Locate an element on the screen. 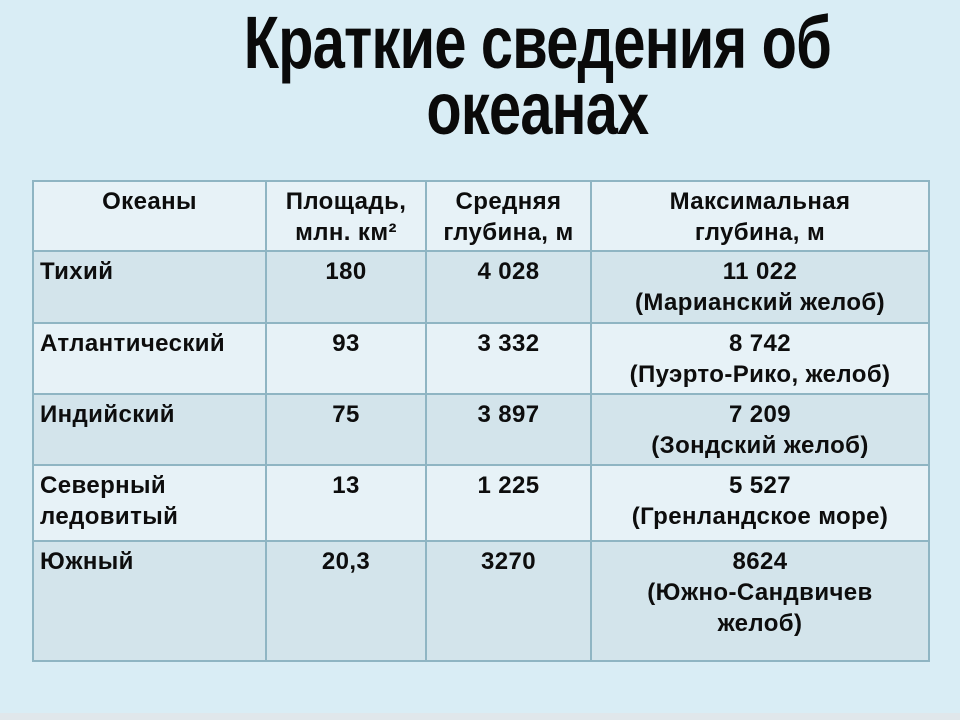  max-depth-note: (Марианский желоб) is located at coordinates (760, 302).